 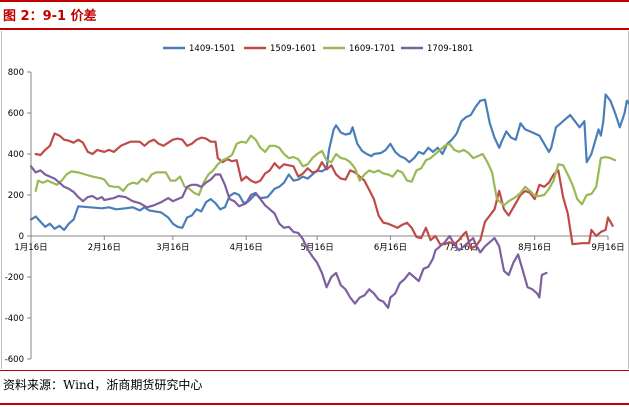 What do you see at coordinates (390, 248) in the screenshot?
I see `x-tick-label: 6月16日` at bounding box center [390, 248].